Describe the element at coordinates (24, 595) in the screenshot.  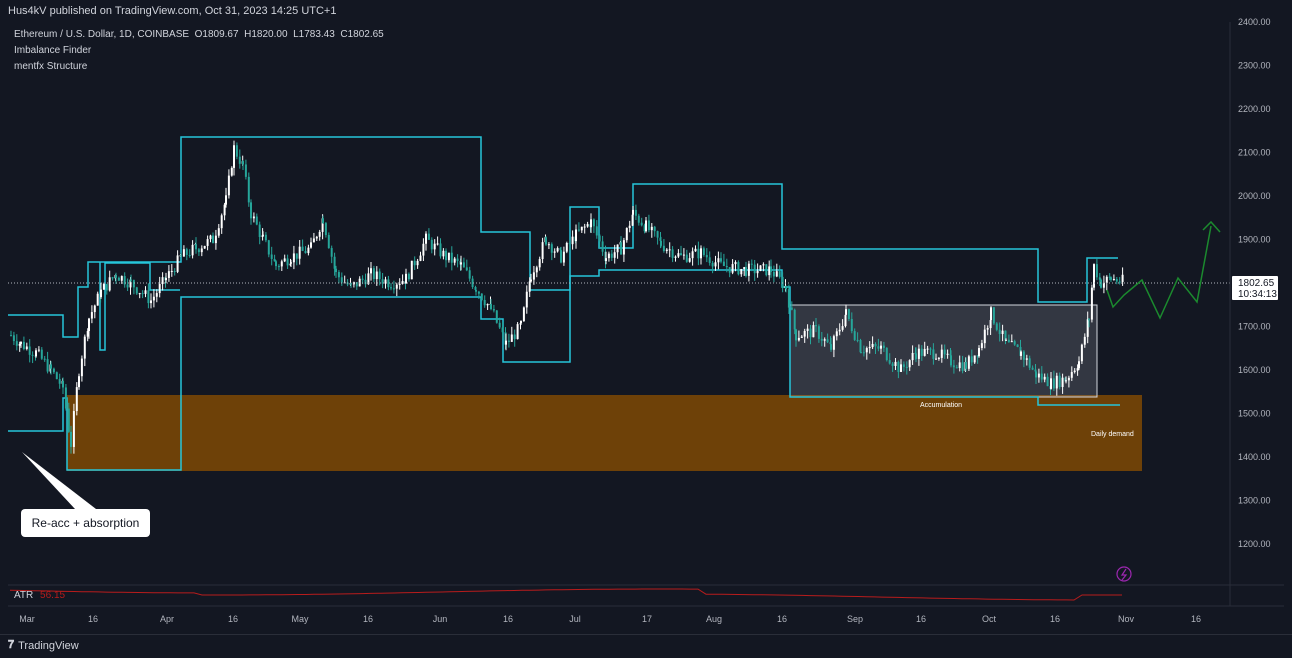
I see `atr-label: ATR` at that location.